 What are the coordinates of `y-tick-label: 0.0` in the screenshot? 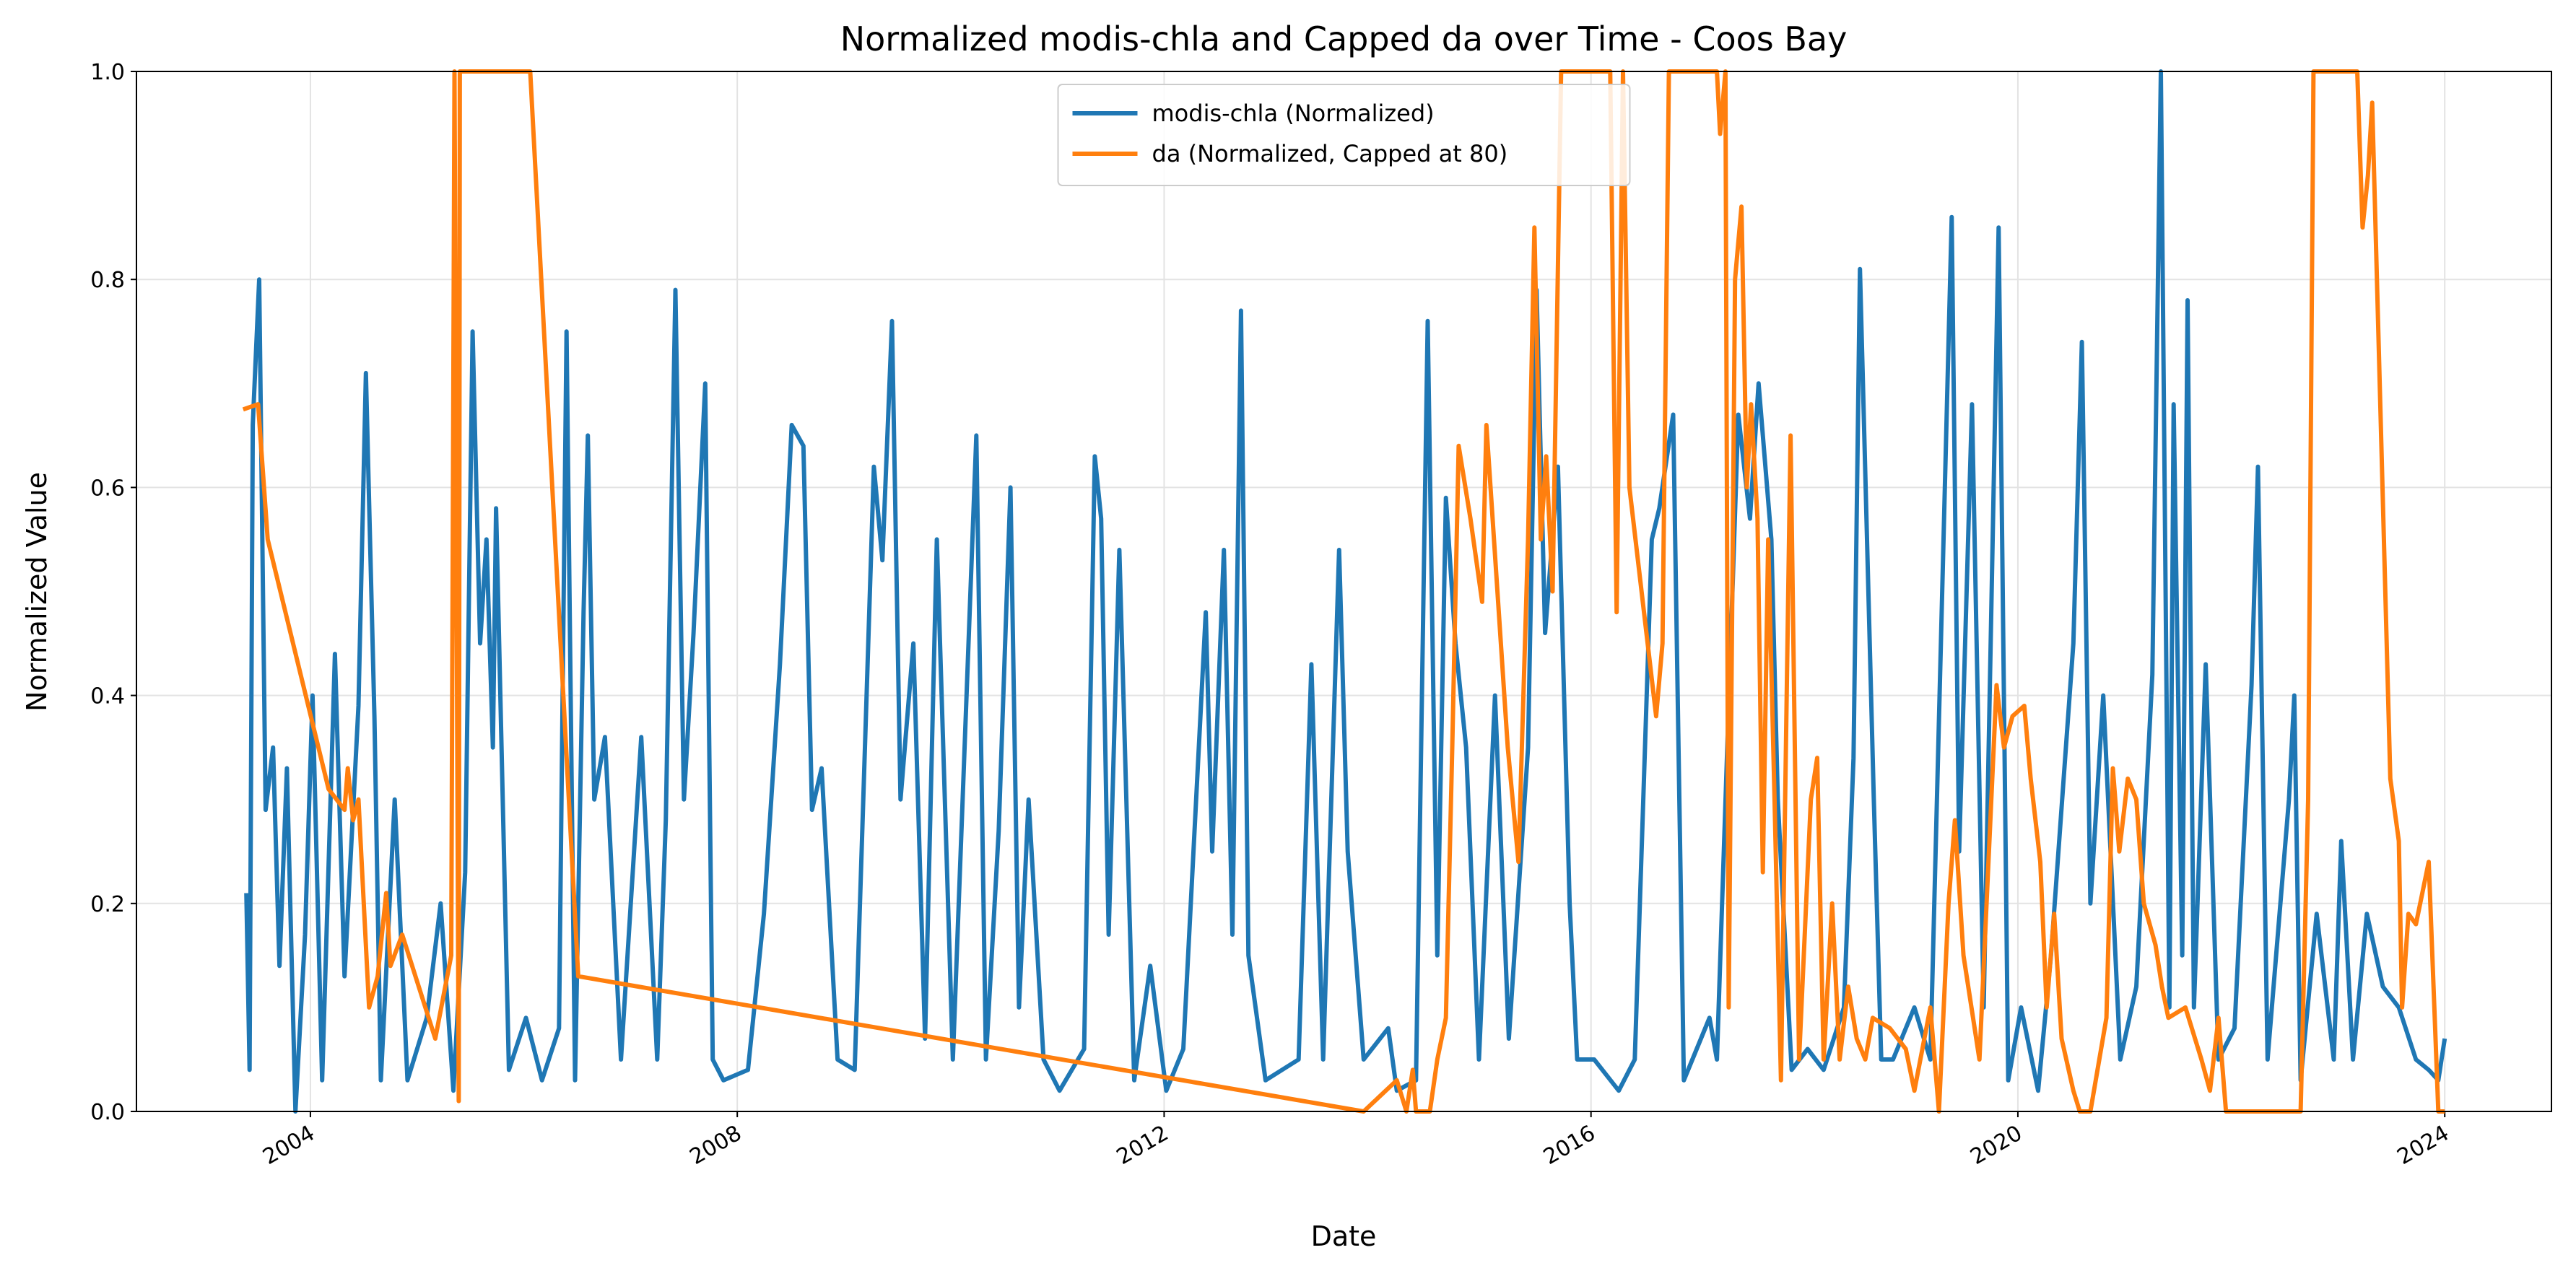 It's located at (107, 1112).